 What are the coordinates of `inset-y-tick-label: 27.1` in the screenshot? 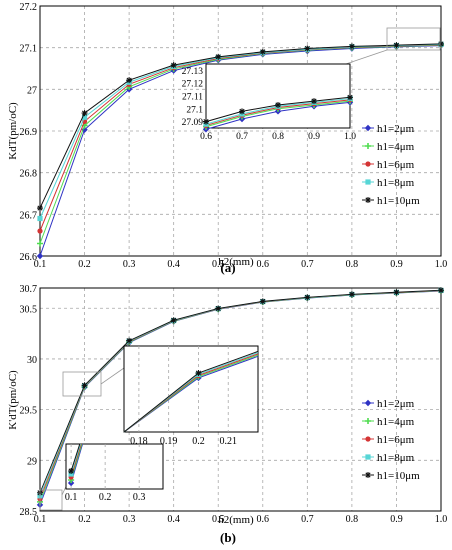 It's located at (194, 110).